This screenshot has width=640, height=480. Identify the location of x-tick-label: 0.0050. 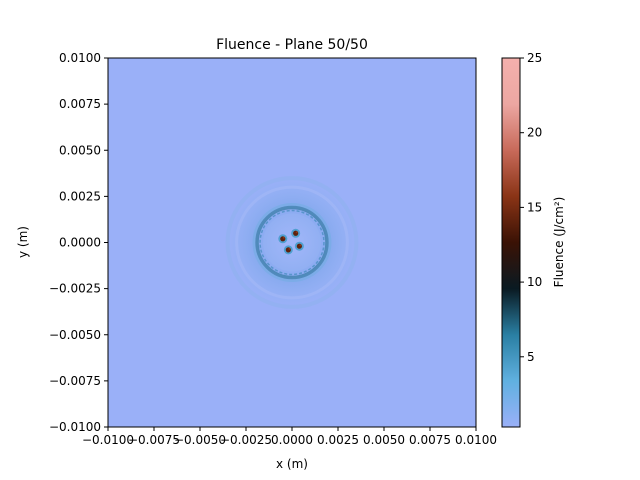
(384, 440).